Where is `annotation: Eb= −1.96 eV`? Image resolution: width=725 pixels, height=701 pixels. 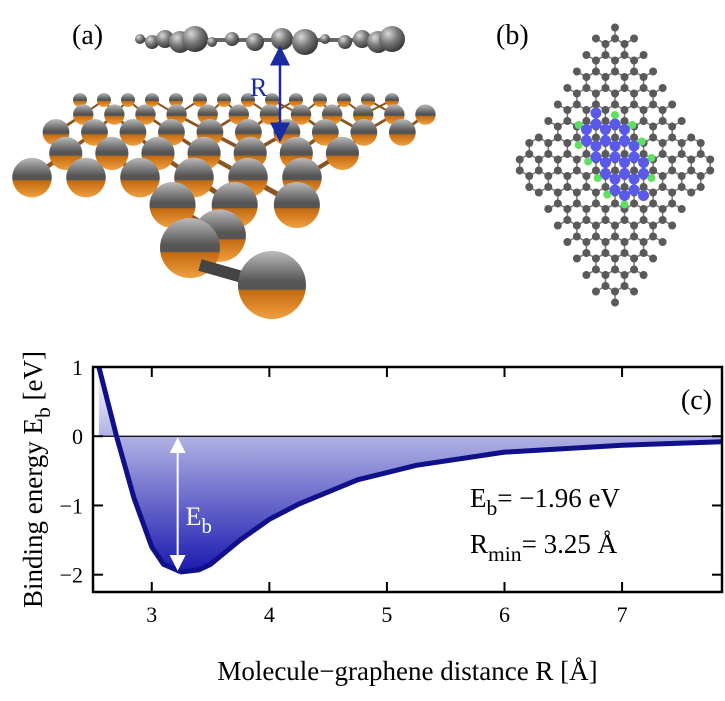
annotation: Eb= −1.96 eV is located at coordinates (545, 501).